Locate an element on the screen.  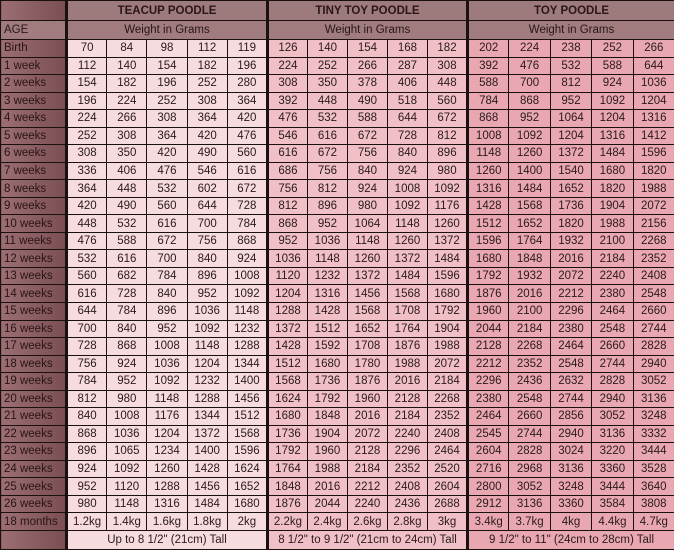
toy-weight-subheader: Weight in Grams is located at coordinates (570, 30).